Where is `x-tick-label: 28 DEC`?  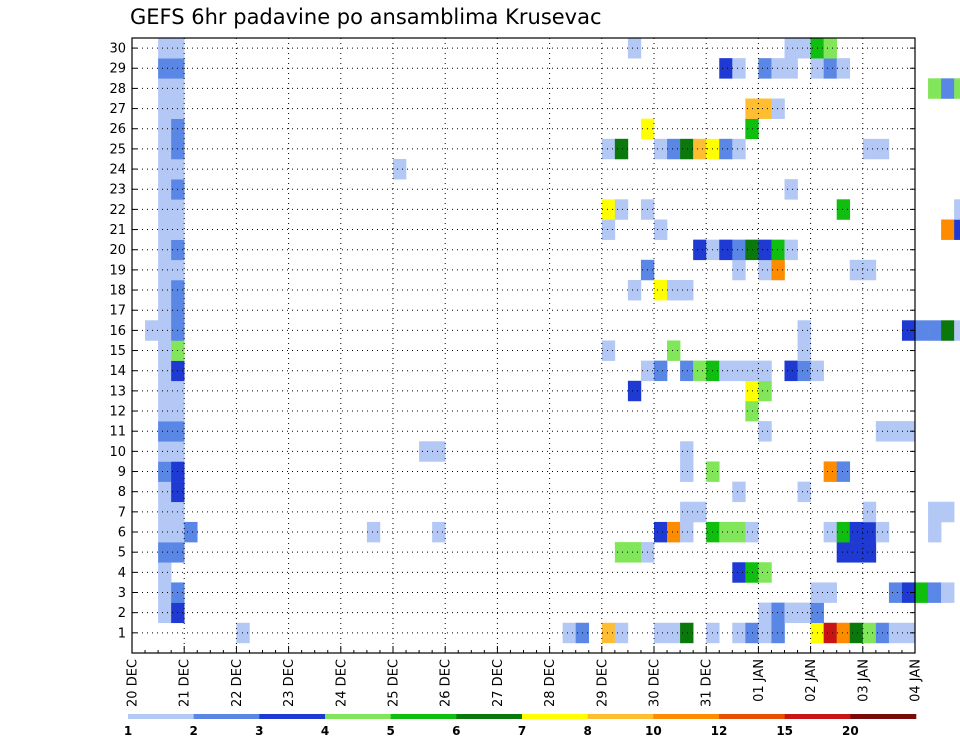 x-tick-label: 28 DEC is located at coordinates (550, 683).